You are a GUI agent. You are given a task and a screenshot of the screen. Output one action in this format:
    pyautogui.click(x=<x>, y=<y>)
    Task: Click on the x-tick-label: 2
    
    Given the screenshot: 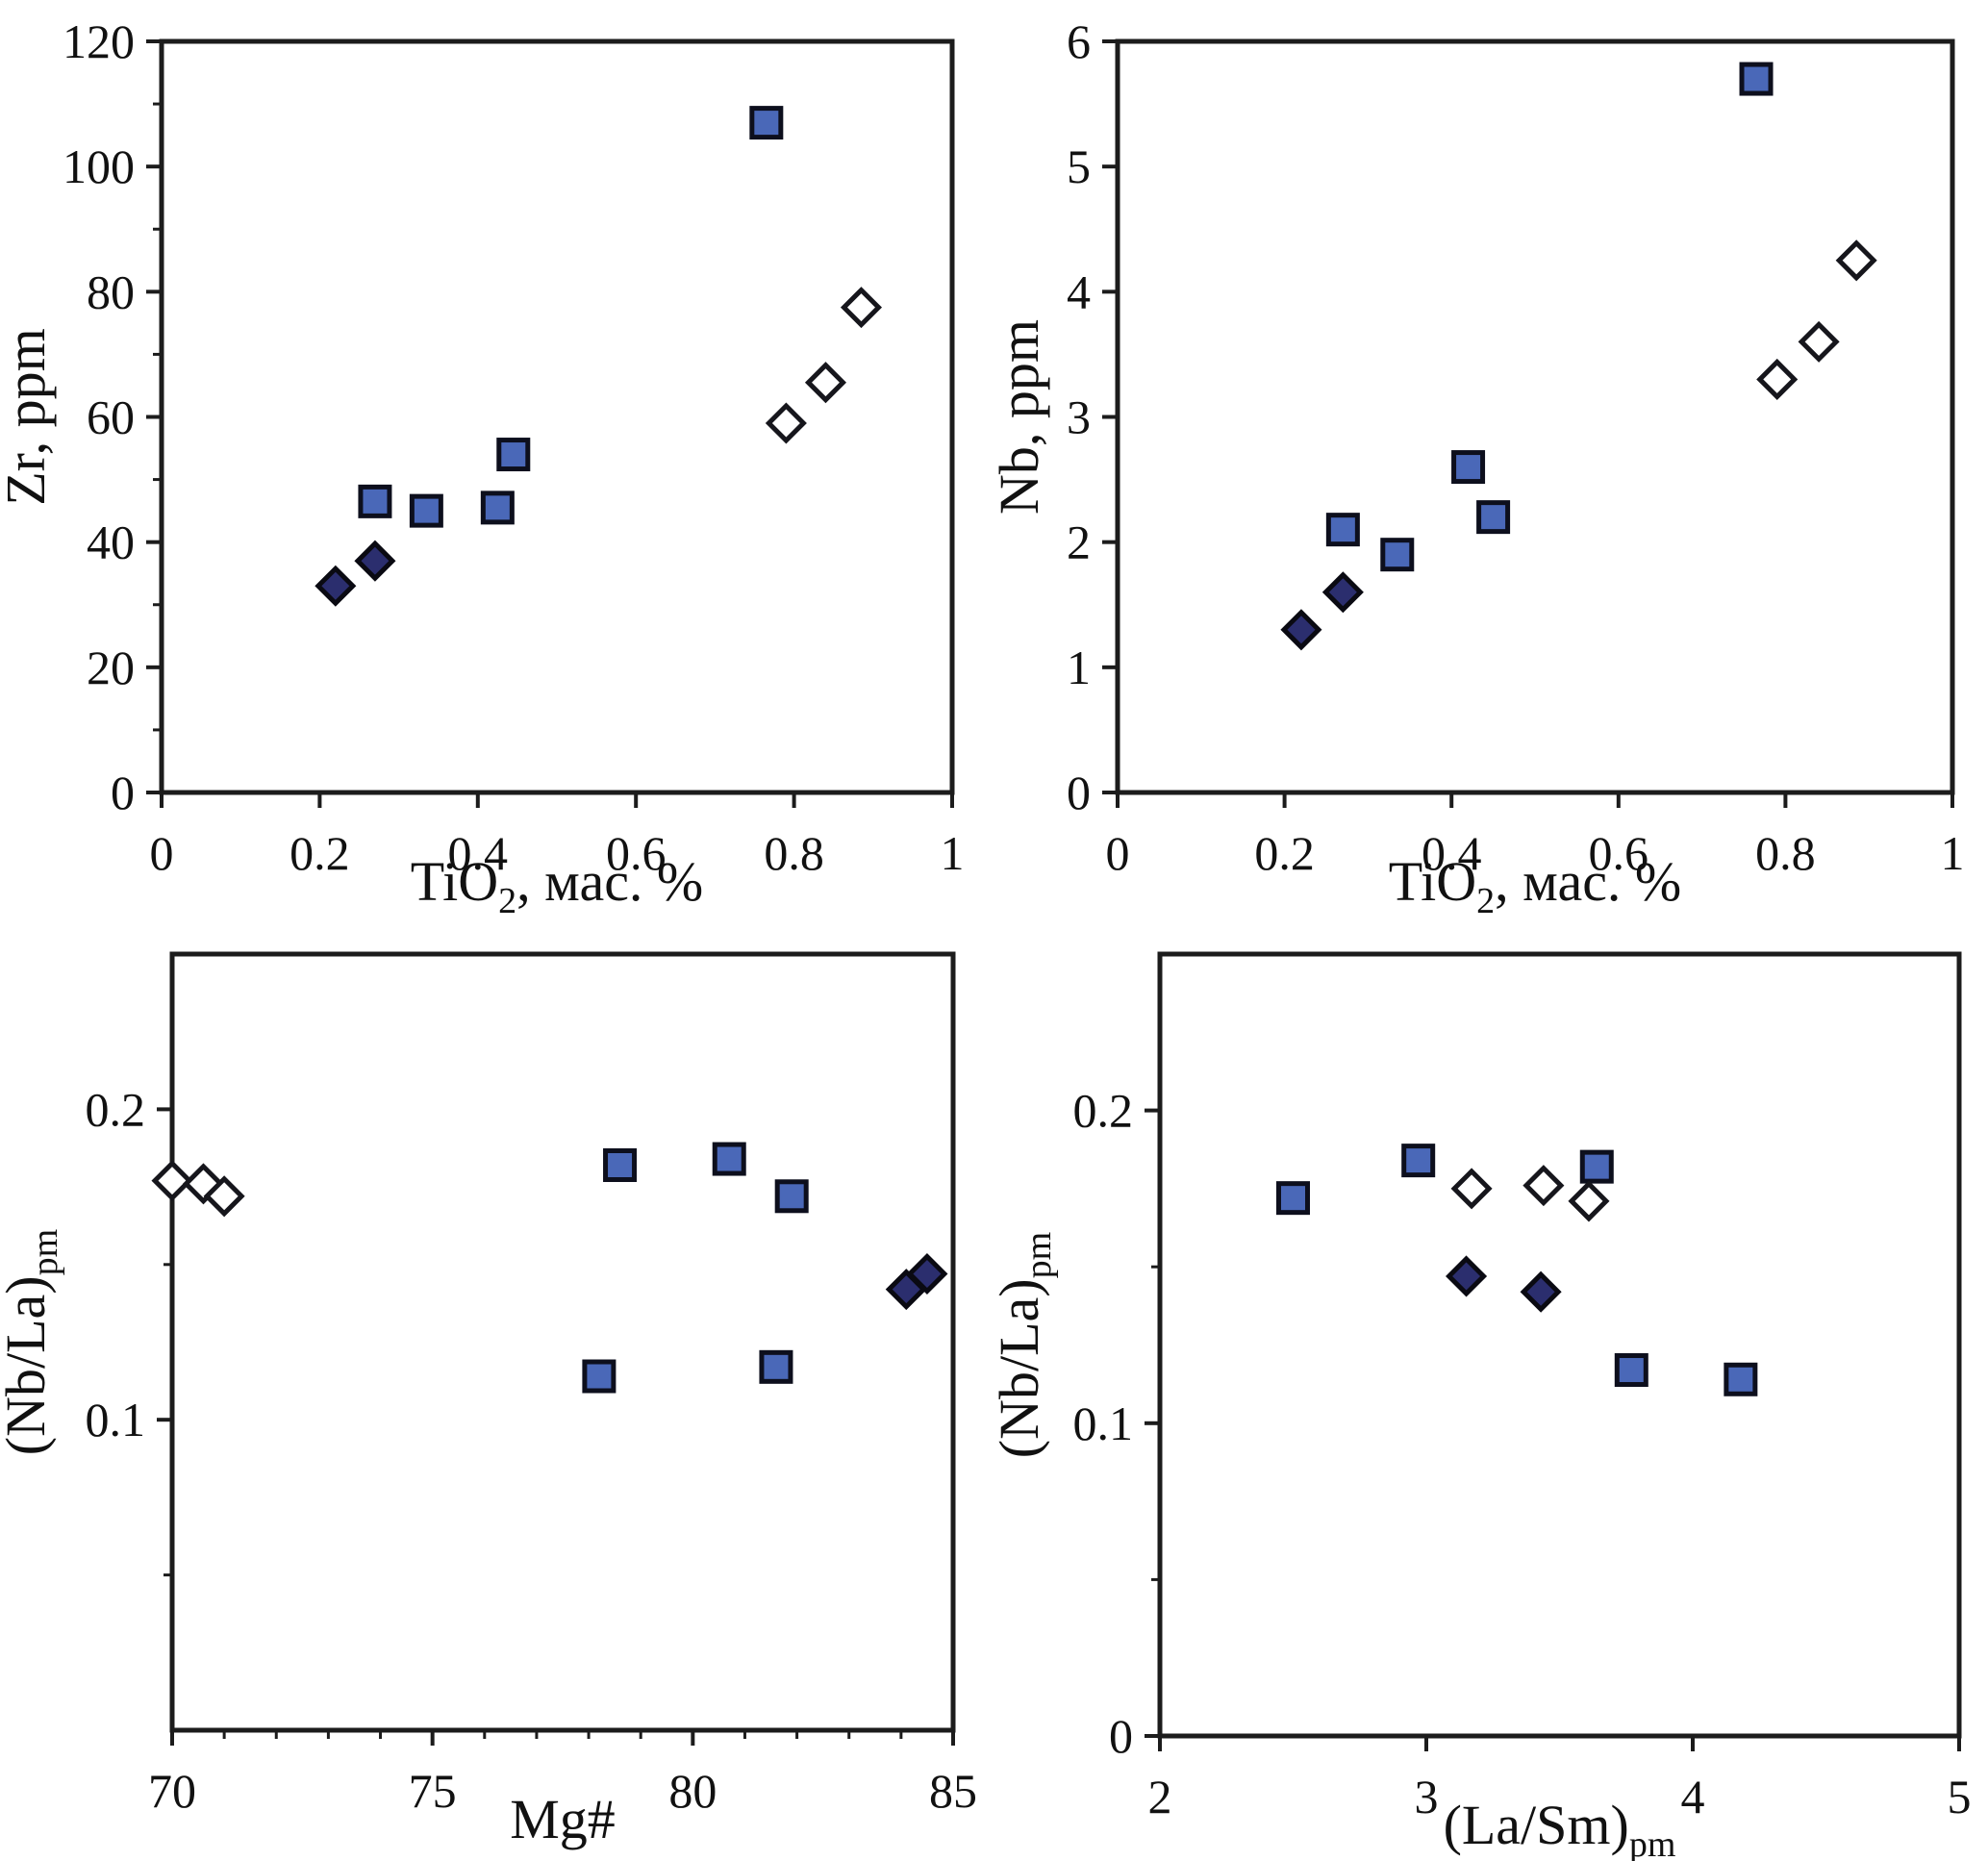 What is the action you would take?
    pyautogui.click(x=1160, y=1797)
    